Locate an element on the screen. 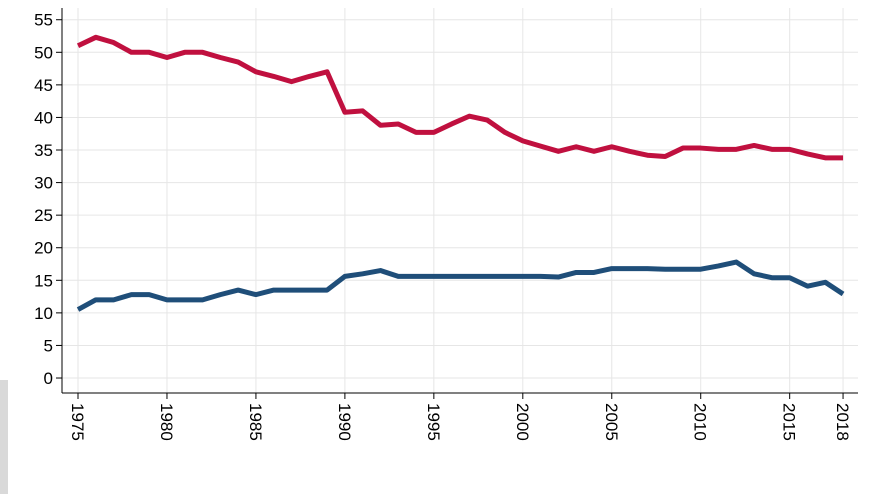 The width and height of the screenshot is (876, 494). y-tick-label: 55 is located at coordinates (43, 20).